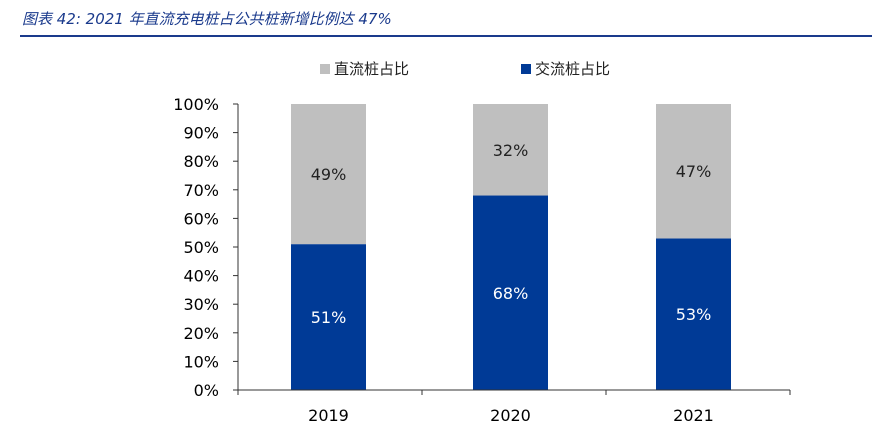  Describe the element at coordinates (201, 333) in the screenshot. I see `y-tick-label: 20%` at that location.